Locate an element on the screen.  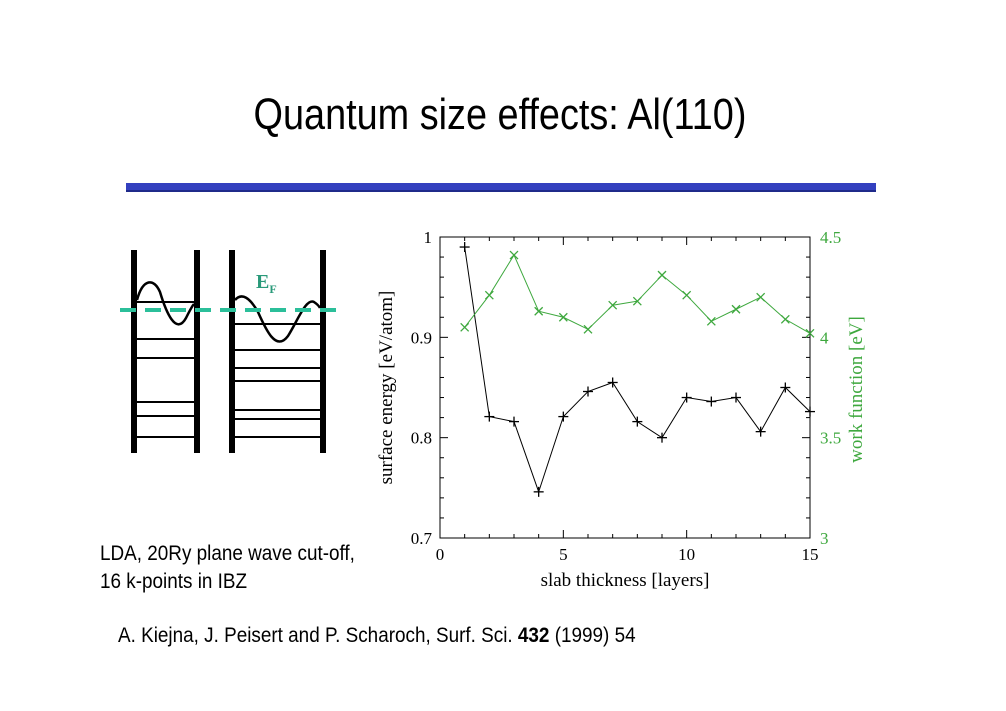
well-1-left-wall is located at coordinates (134, 351).